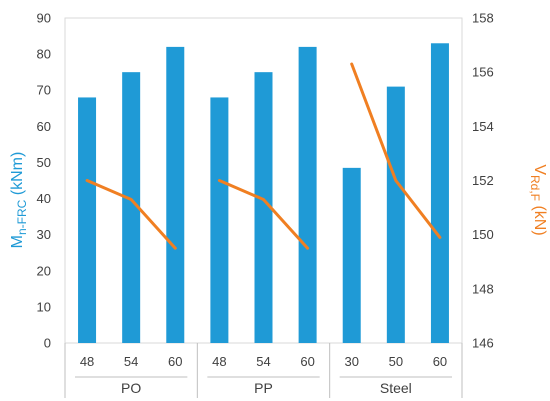 The image size is (550, 401). I want to click on left-axis-ticks: 0 10 20 30 40 50 60 70 80 90, so click(44, 181).